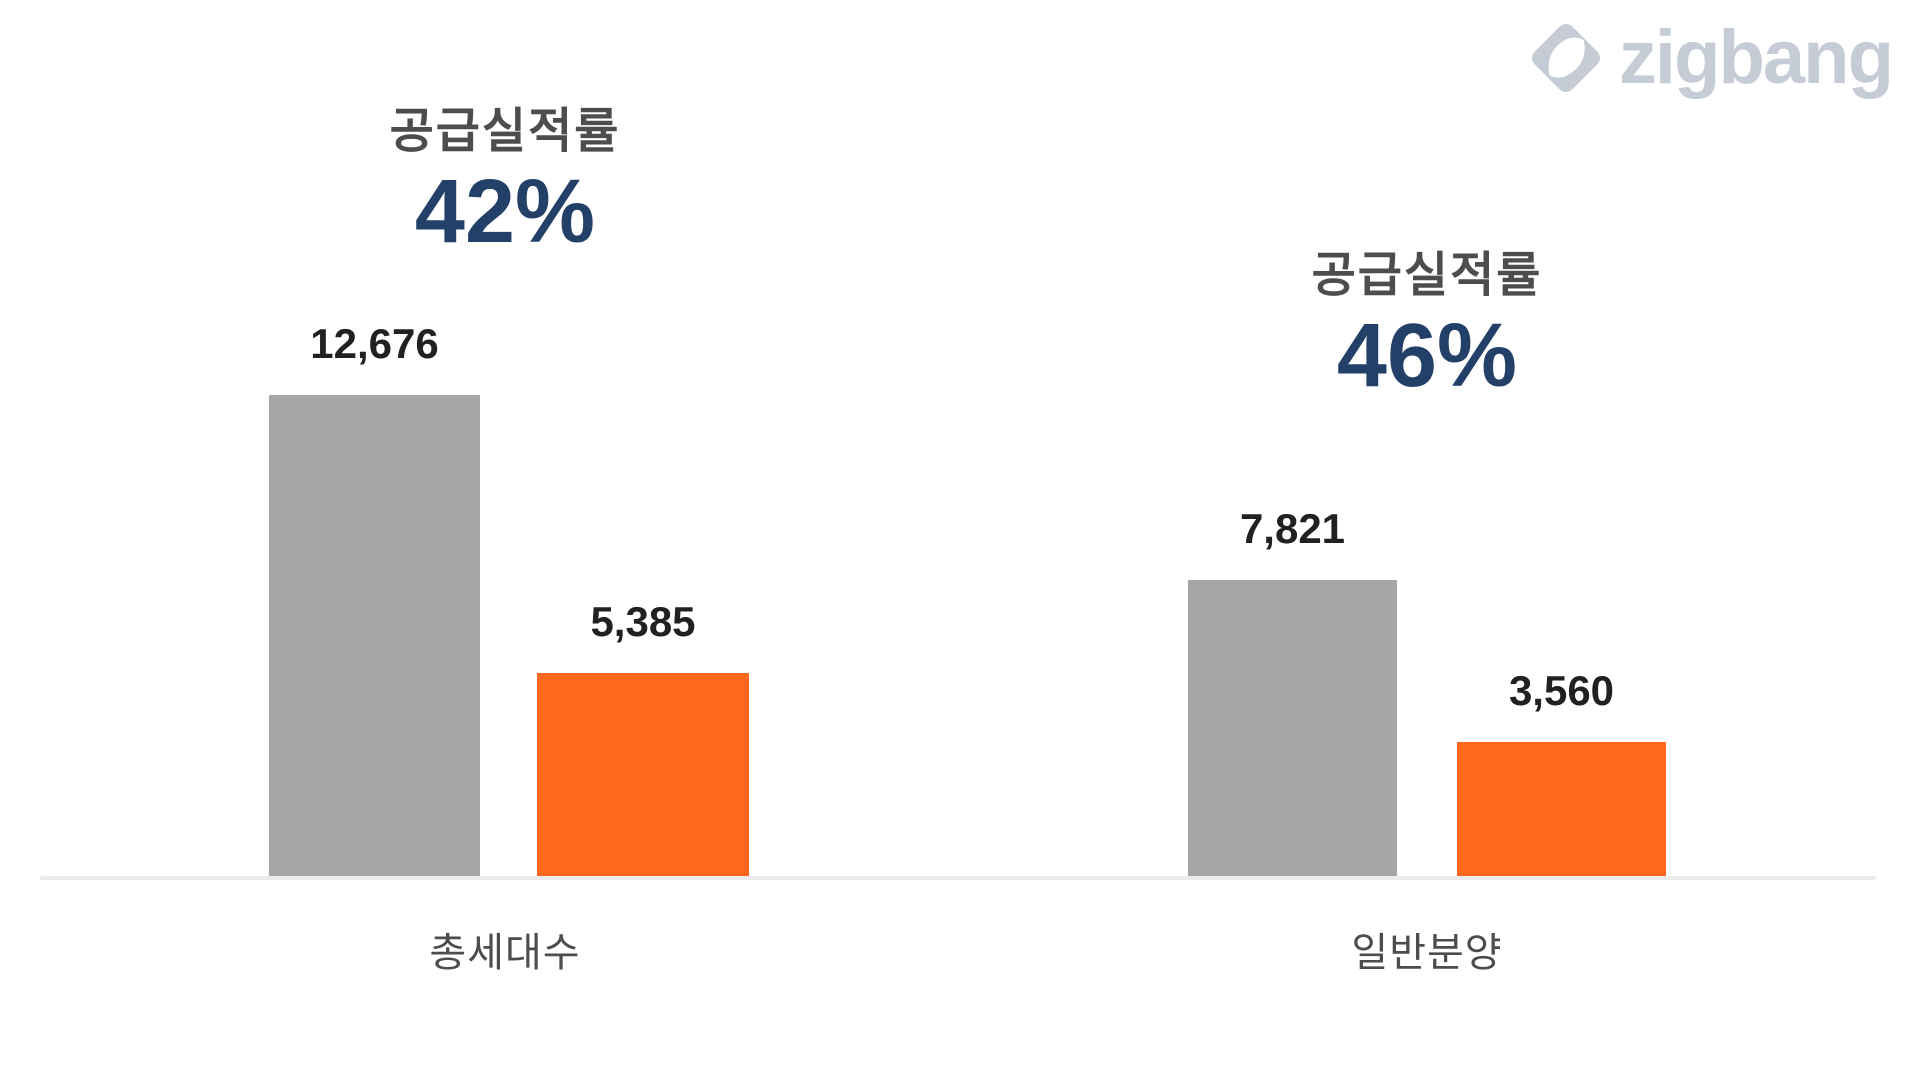 Image resolution: width=1920 pixels, height=1080 pixels. Describe the element at coordinates (1756, 57) in the screenshot. I see `zigbang-wordmark: zigbang` at that location.